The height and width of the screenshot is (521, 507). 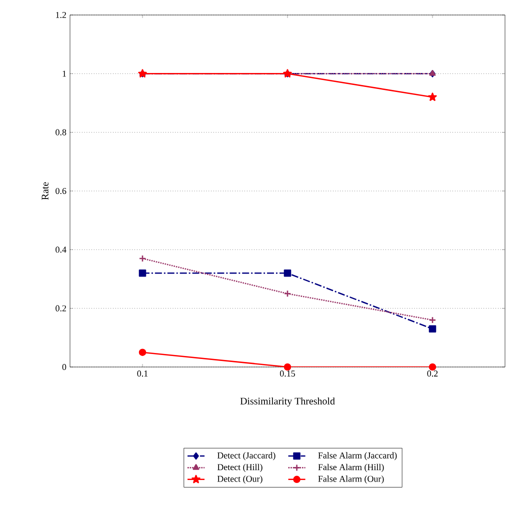 What do you see at coordinates (64, 73) in the screenshot?
I see `y-tick-label: 1` at bounding box center [64, 73].